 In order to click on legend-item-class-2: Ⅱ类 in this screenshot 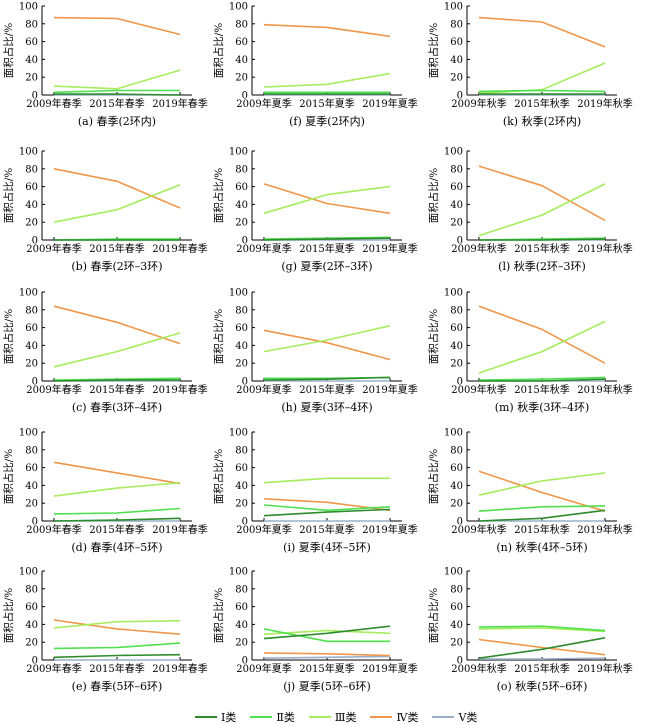, I will do `click(272, 717)`.